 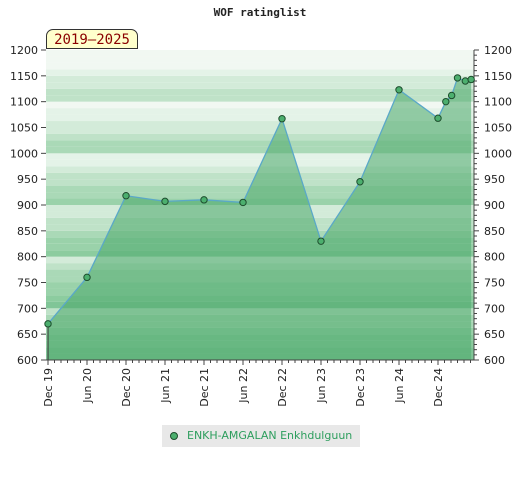 What do you see at coordinates (27, 231) in the screenshot?
I see `y-tick-label-left: 850` at bounding box center [27, 231].